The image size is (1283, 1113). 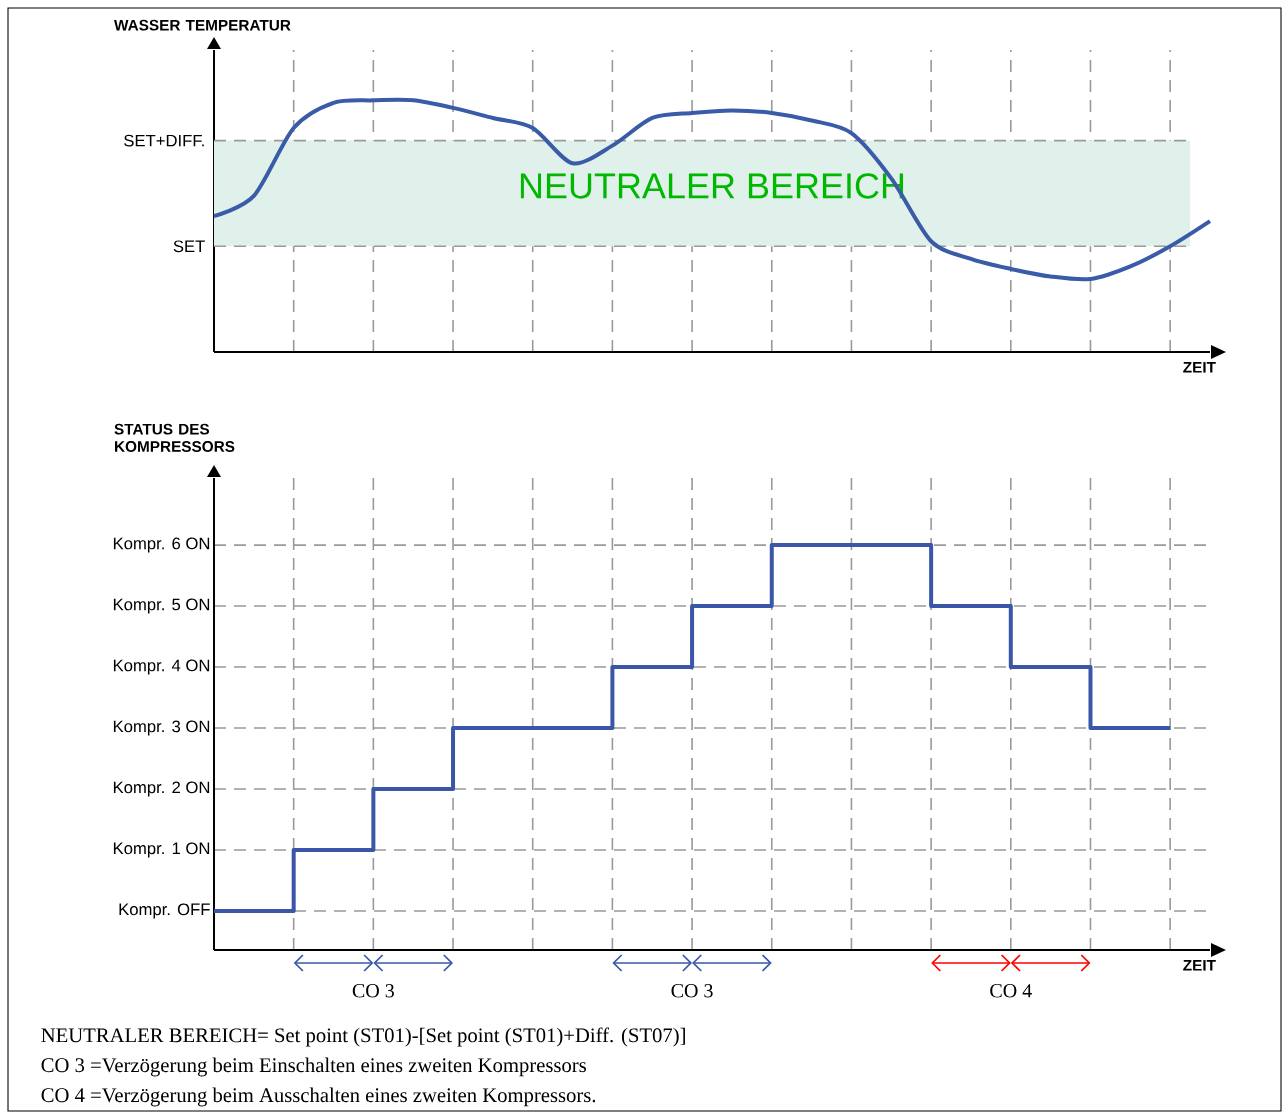 I want to click on text: CO 4 =Verzögerung beim Ausschalten eines zweiten Kompressors., so click(x=318, y=1097).